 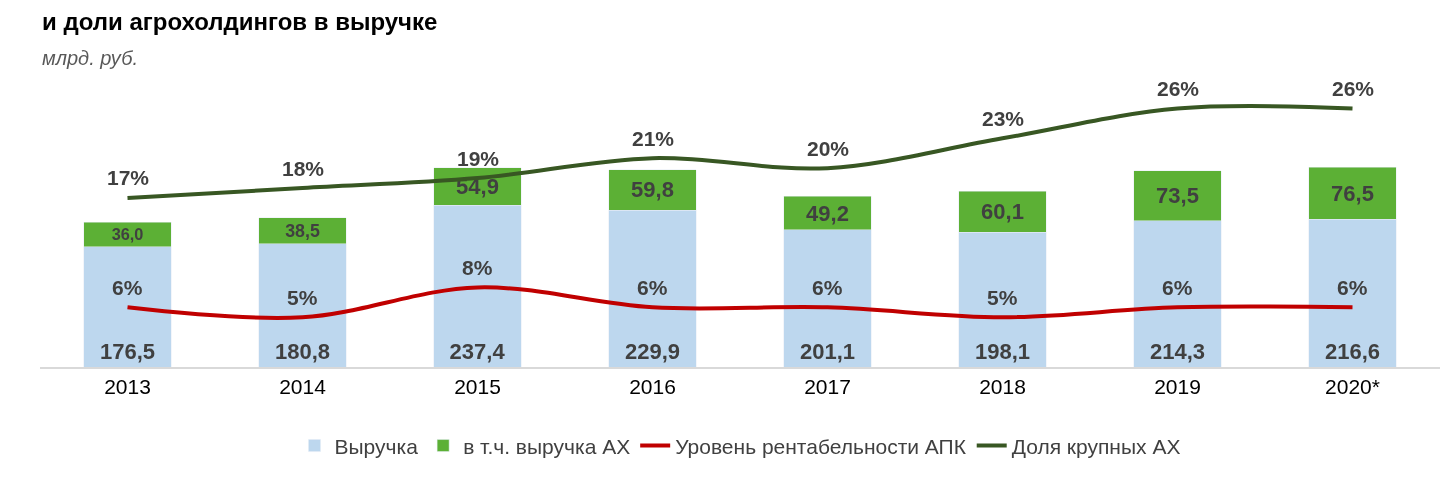 What do you see at coordinates (127, 351) in the screenshot?
I see `data-label: 176,5` at bounding box center [127, 351].